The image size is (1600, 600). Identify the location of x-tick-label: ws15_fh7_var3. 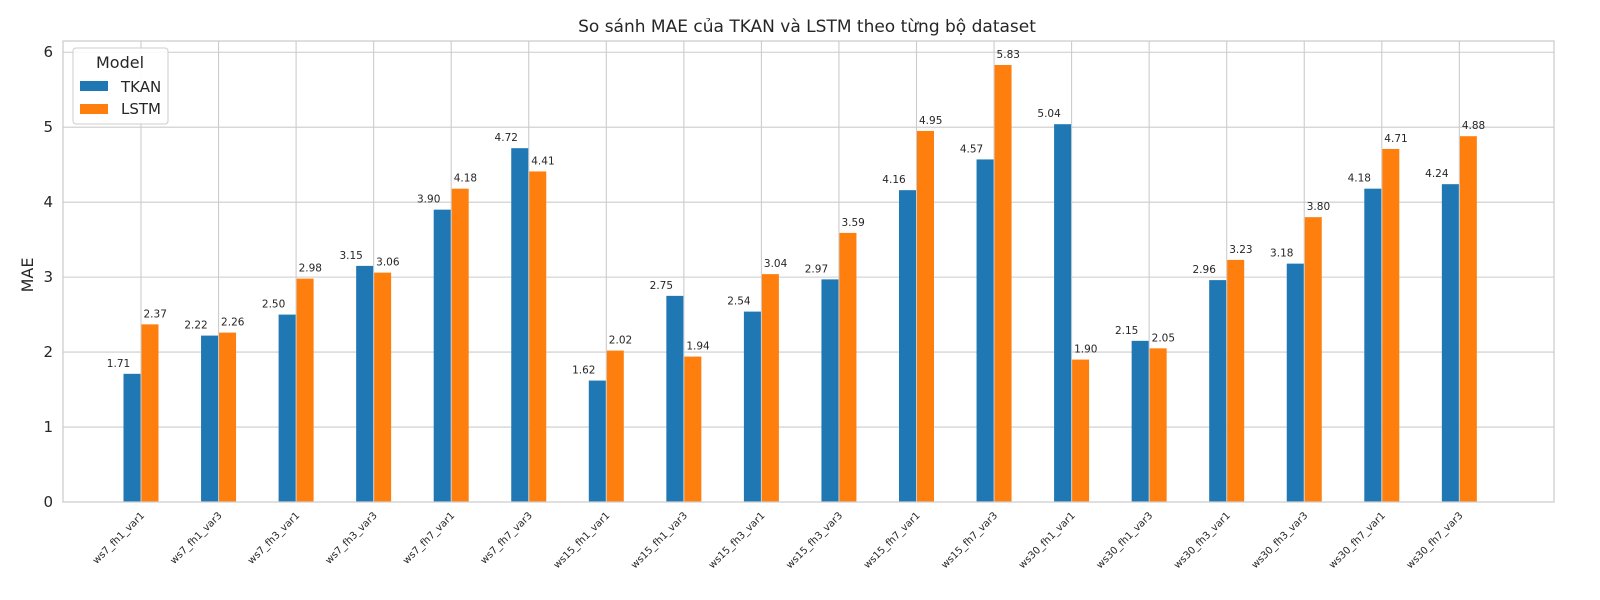
(969, 540).